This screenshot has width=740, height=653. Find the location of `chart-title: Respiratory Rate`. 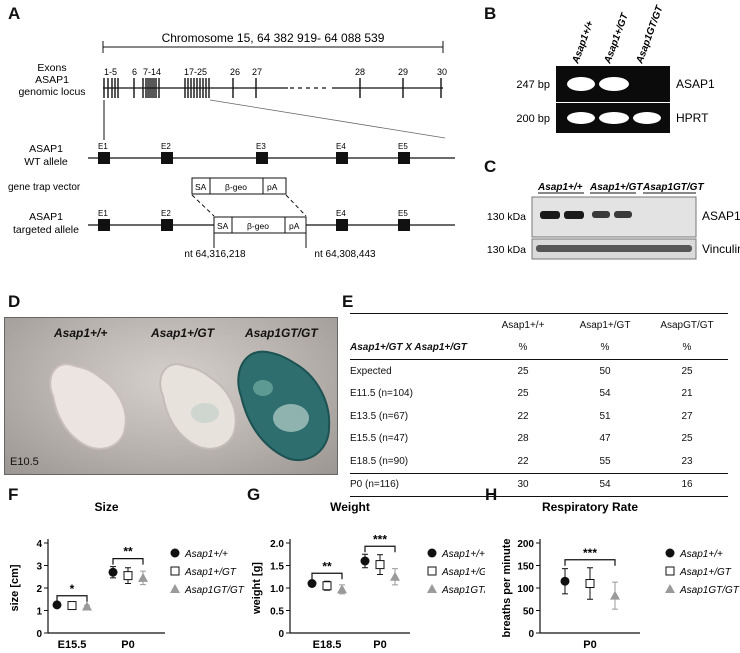

chart-title: Respiratory Rate is located at coordinates (590, 507).